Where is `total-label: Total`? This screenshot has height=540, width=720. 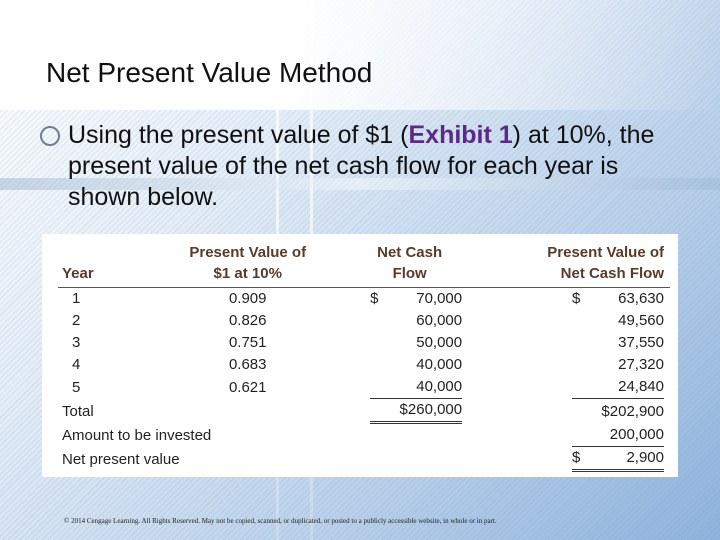 total-label: Total is located at coordinates (78, 411).